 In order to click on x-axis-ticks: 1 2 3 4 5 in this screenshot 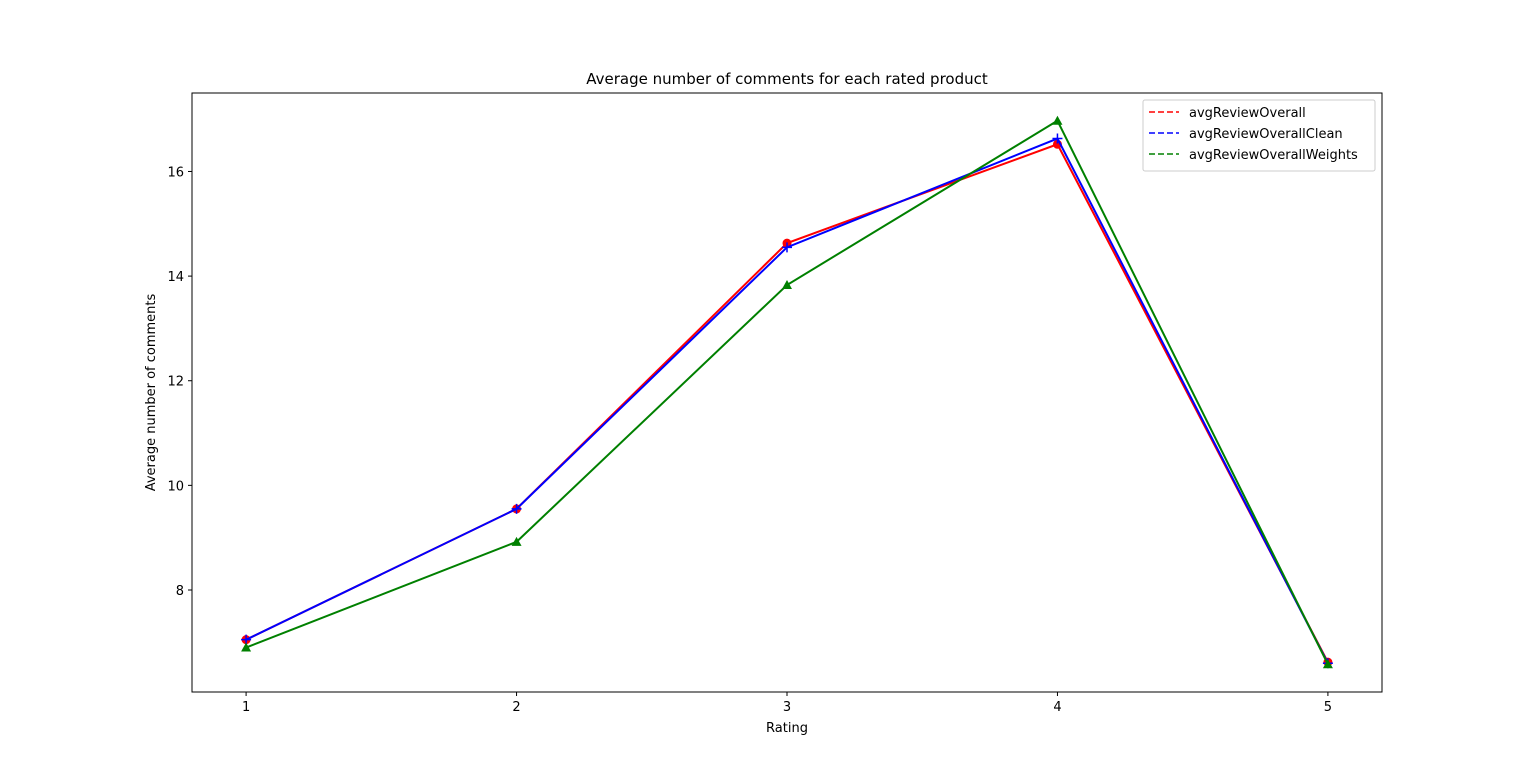, I will do `click(787, 703)`.